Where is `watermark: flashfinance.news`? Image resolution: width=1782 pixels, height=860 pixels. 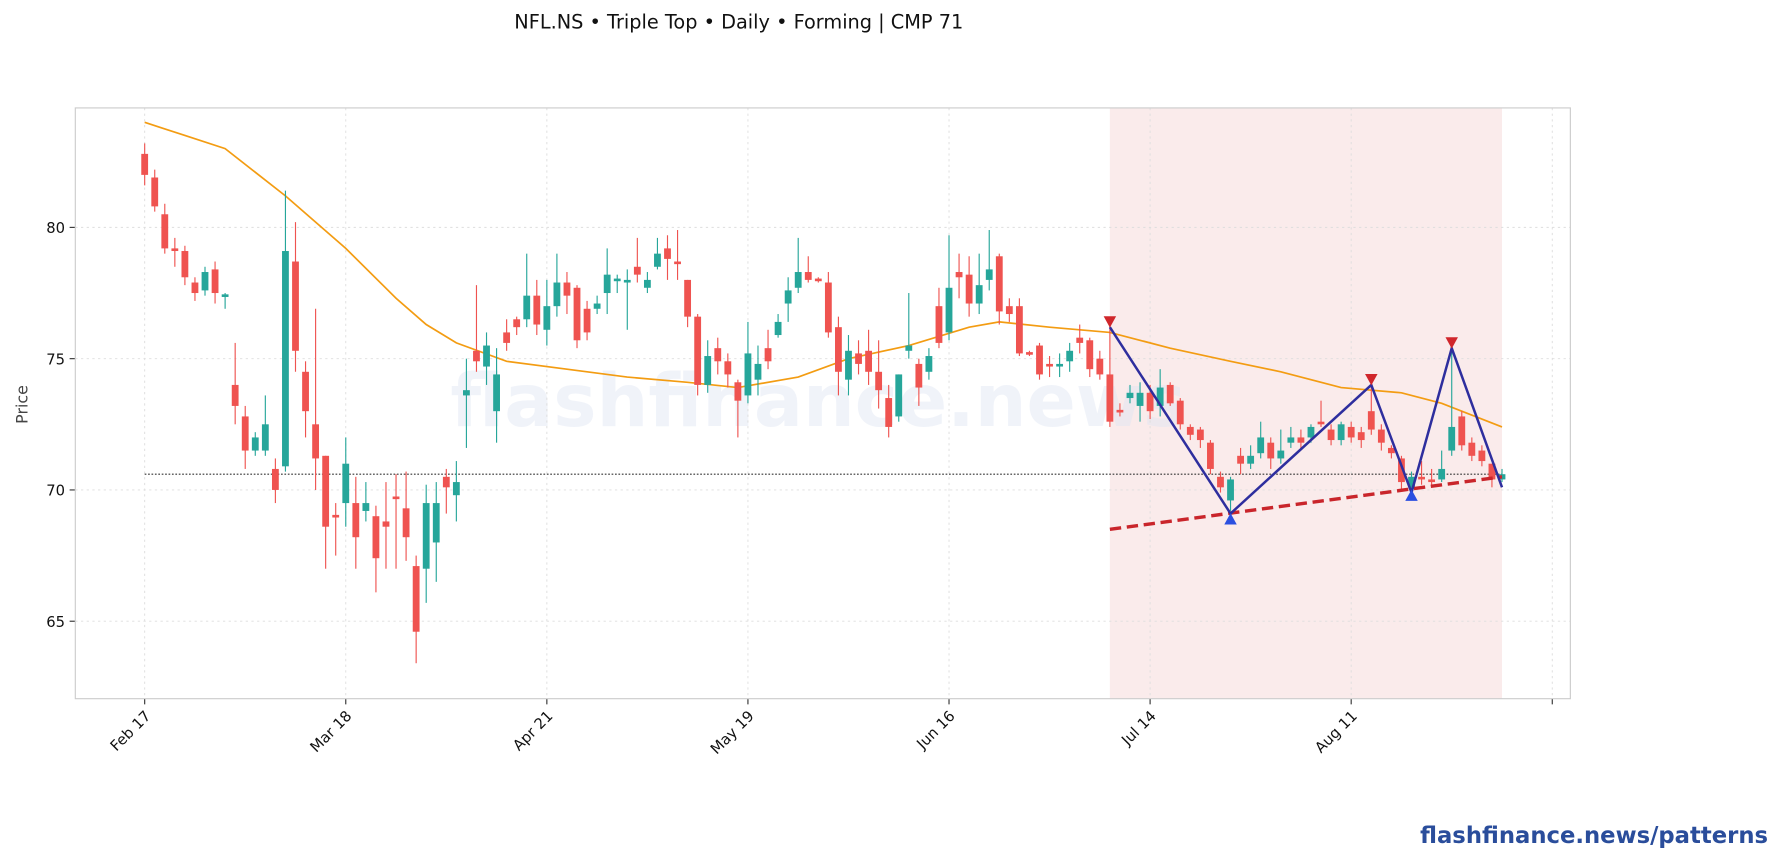 watermark: flashfinance.news is located at coordinates (818, 402).